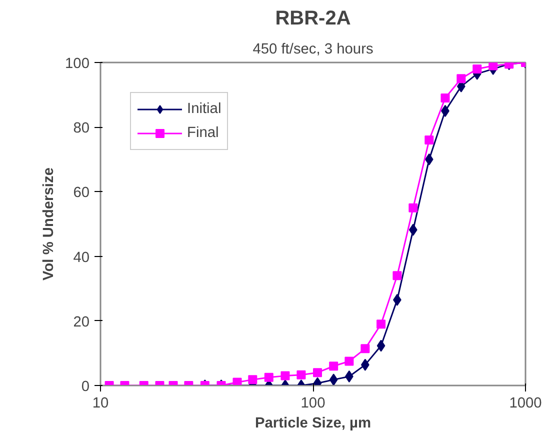  I want to click on y-tick-label: 80, so click(81, 128).